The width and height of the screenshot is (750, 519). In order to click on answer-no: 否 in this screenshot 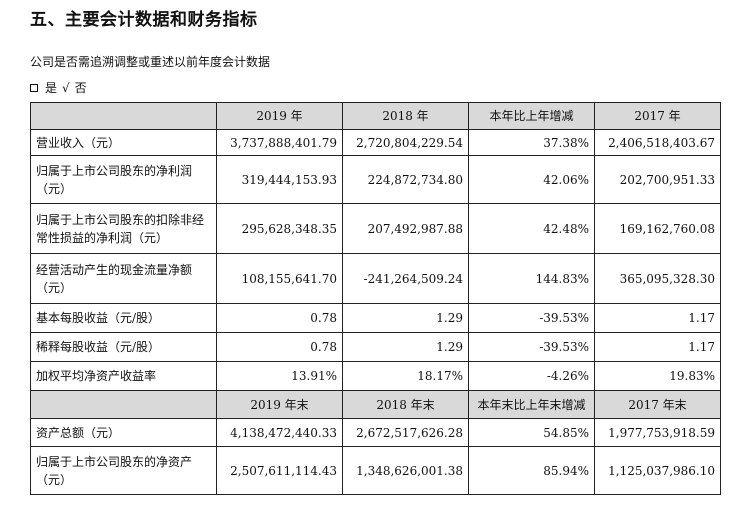, I will do `click(80, 88)`.